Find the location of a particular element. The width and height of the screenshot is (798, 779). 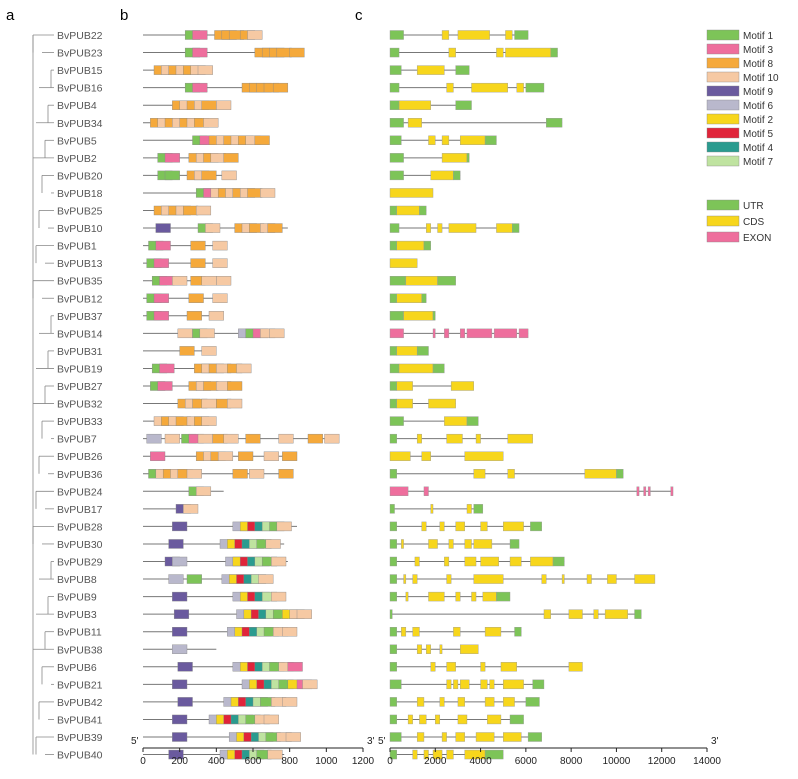

motif-box-m9 is located at coordinates (180, 596).